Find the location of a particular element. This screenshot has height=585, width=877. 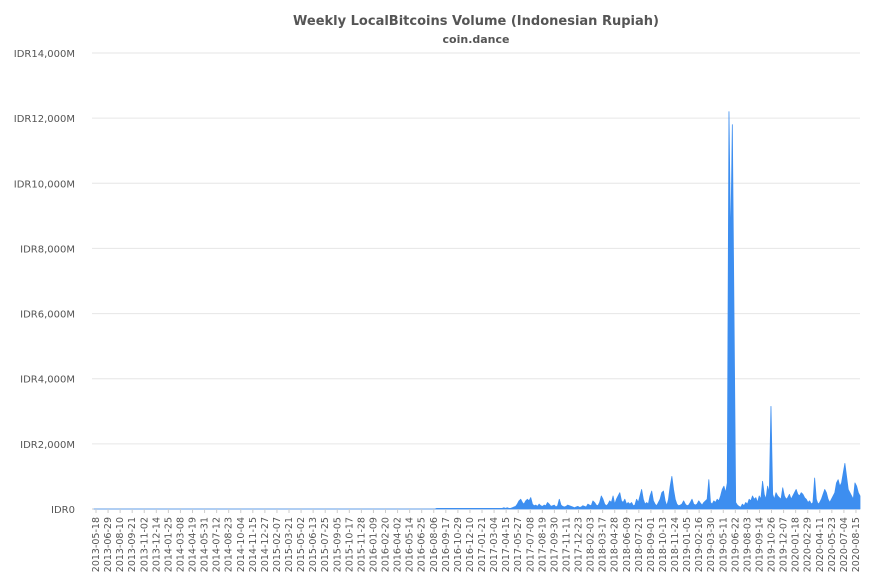

y-tick-label: IDR14,000M is located at coordinates (44, 54).